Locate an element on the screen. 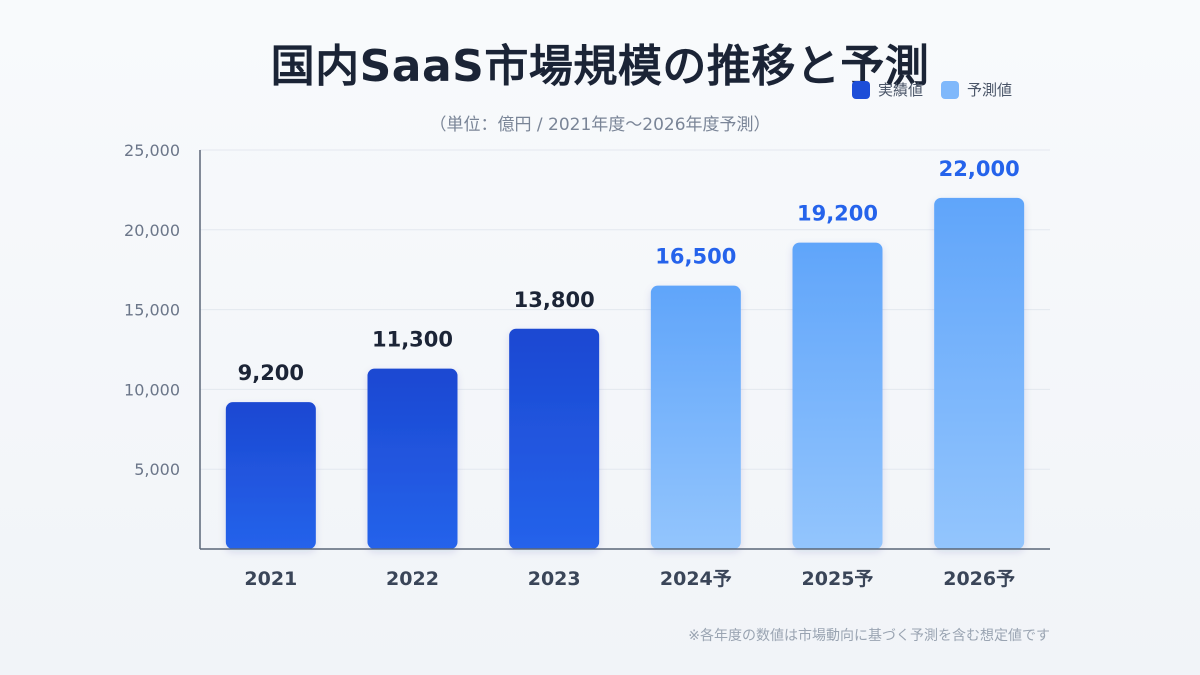  y-tick-label: 5,000 is located at coordinates (157, 469).